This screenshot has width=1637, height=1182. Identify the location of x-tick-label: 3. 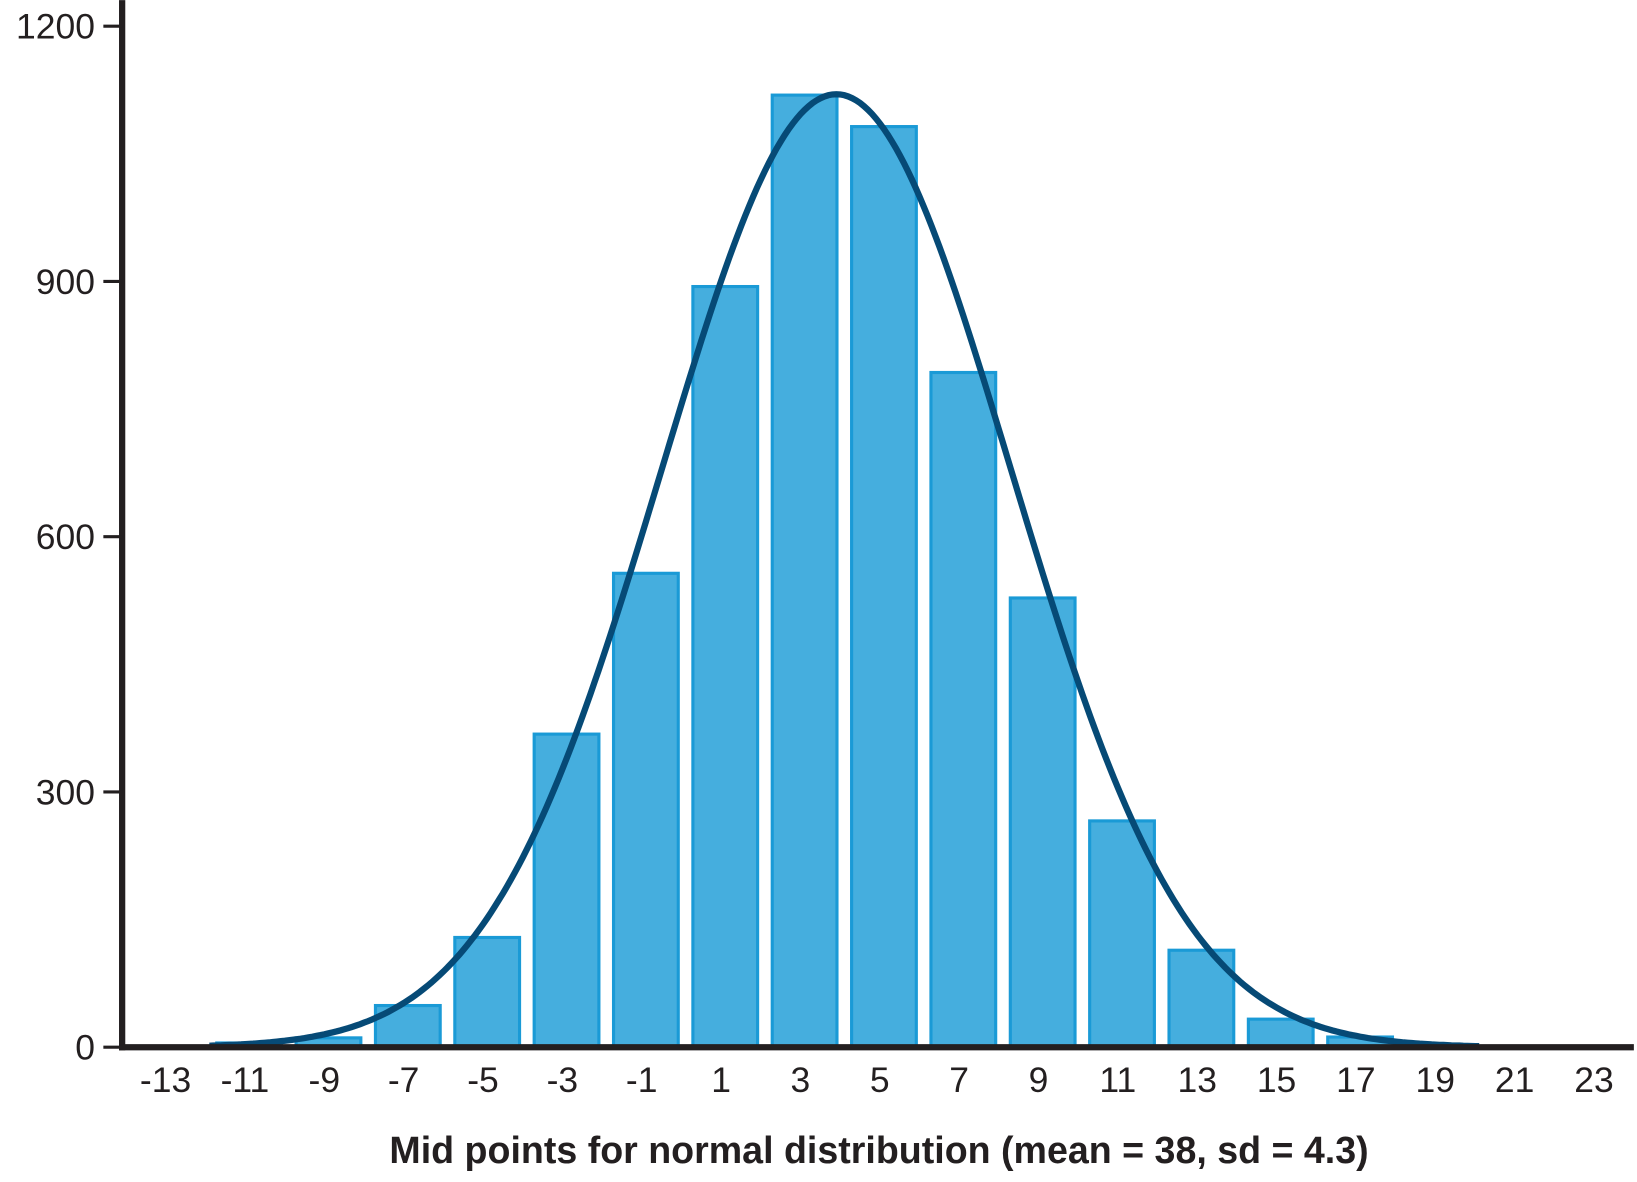
(801, 1080).